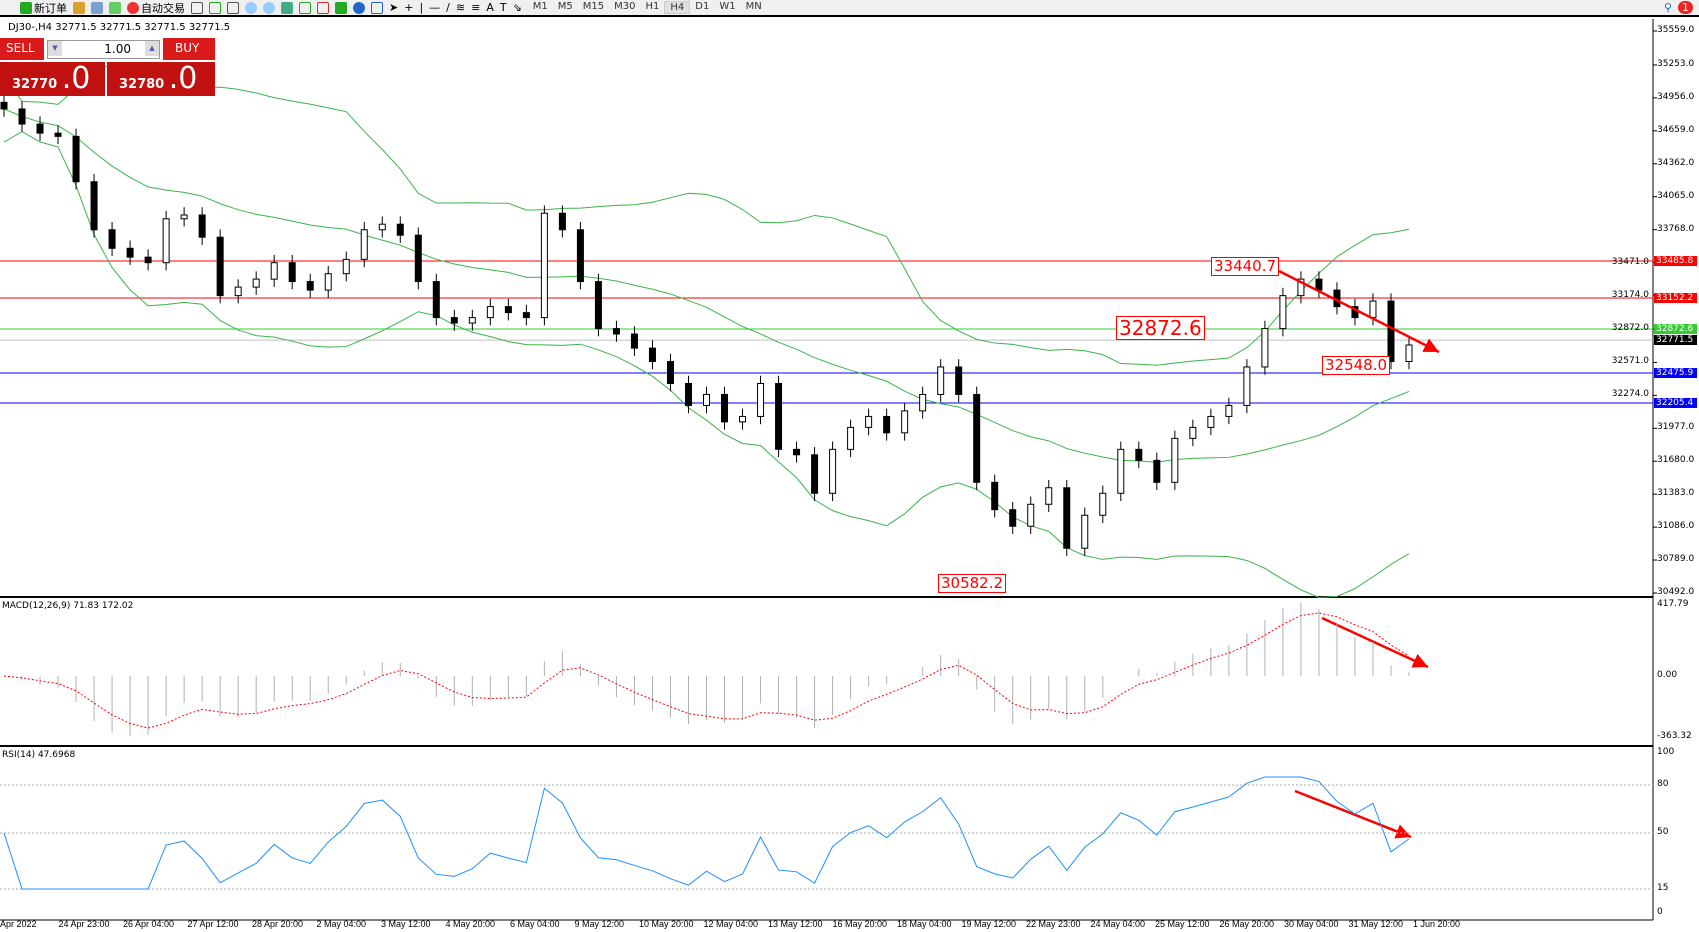 The width and height of the screenshot is (1699, 932). Describe the element at coordinates (1437, 924) in the screenshot. I see `time-axis-label: 1 Jun 20:00` at that location.